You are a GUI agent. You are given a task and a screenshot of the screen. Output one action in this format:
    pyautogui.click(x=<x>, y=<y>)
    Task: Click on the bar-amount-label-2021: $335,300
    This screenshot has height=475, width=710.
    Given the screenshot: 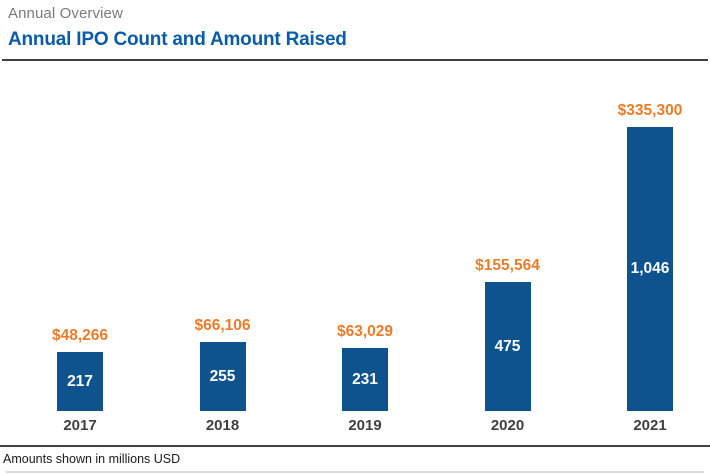 What is the action you would take?
    pyautogui.click(x=650, y=110)
    